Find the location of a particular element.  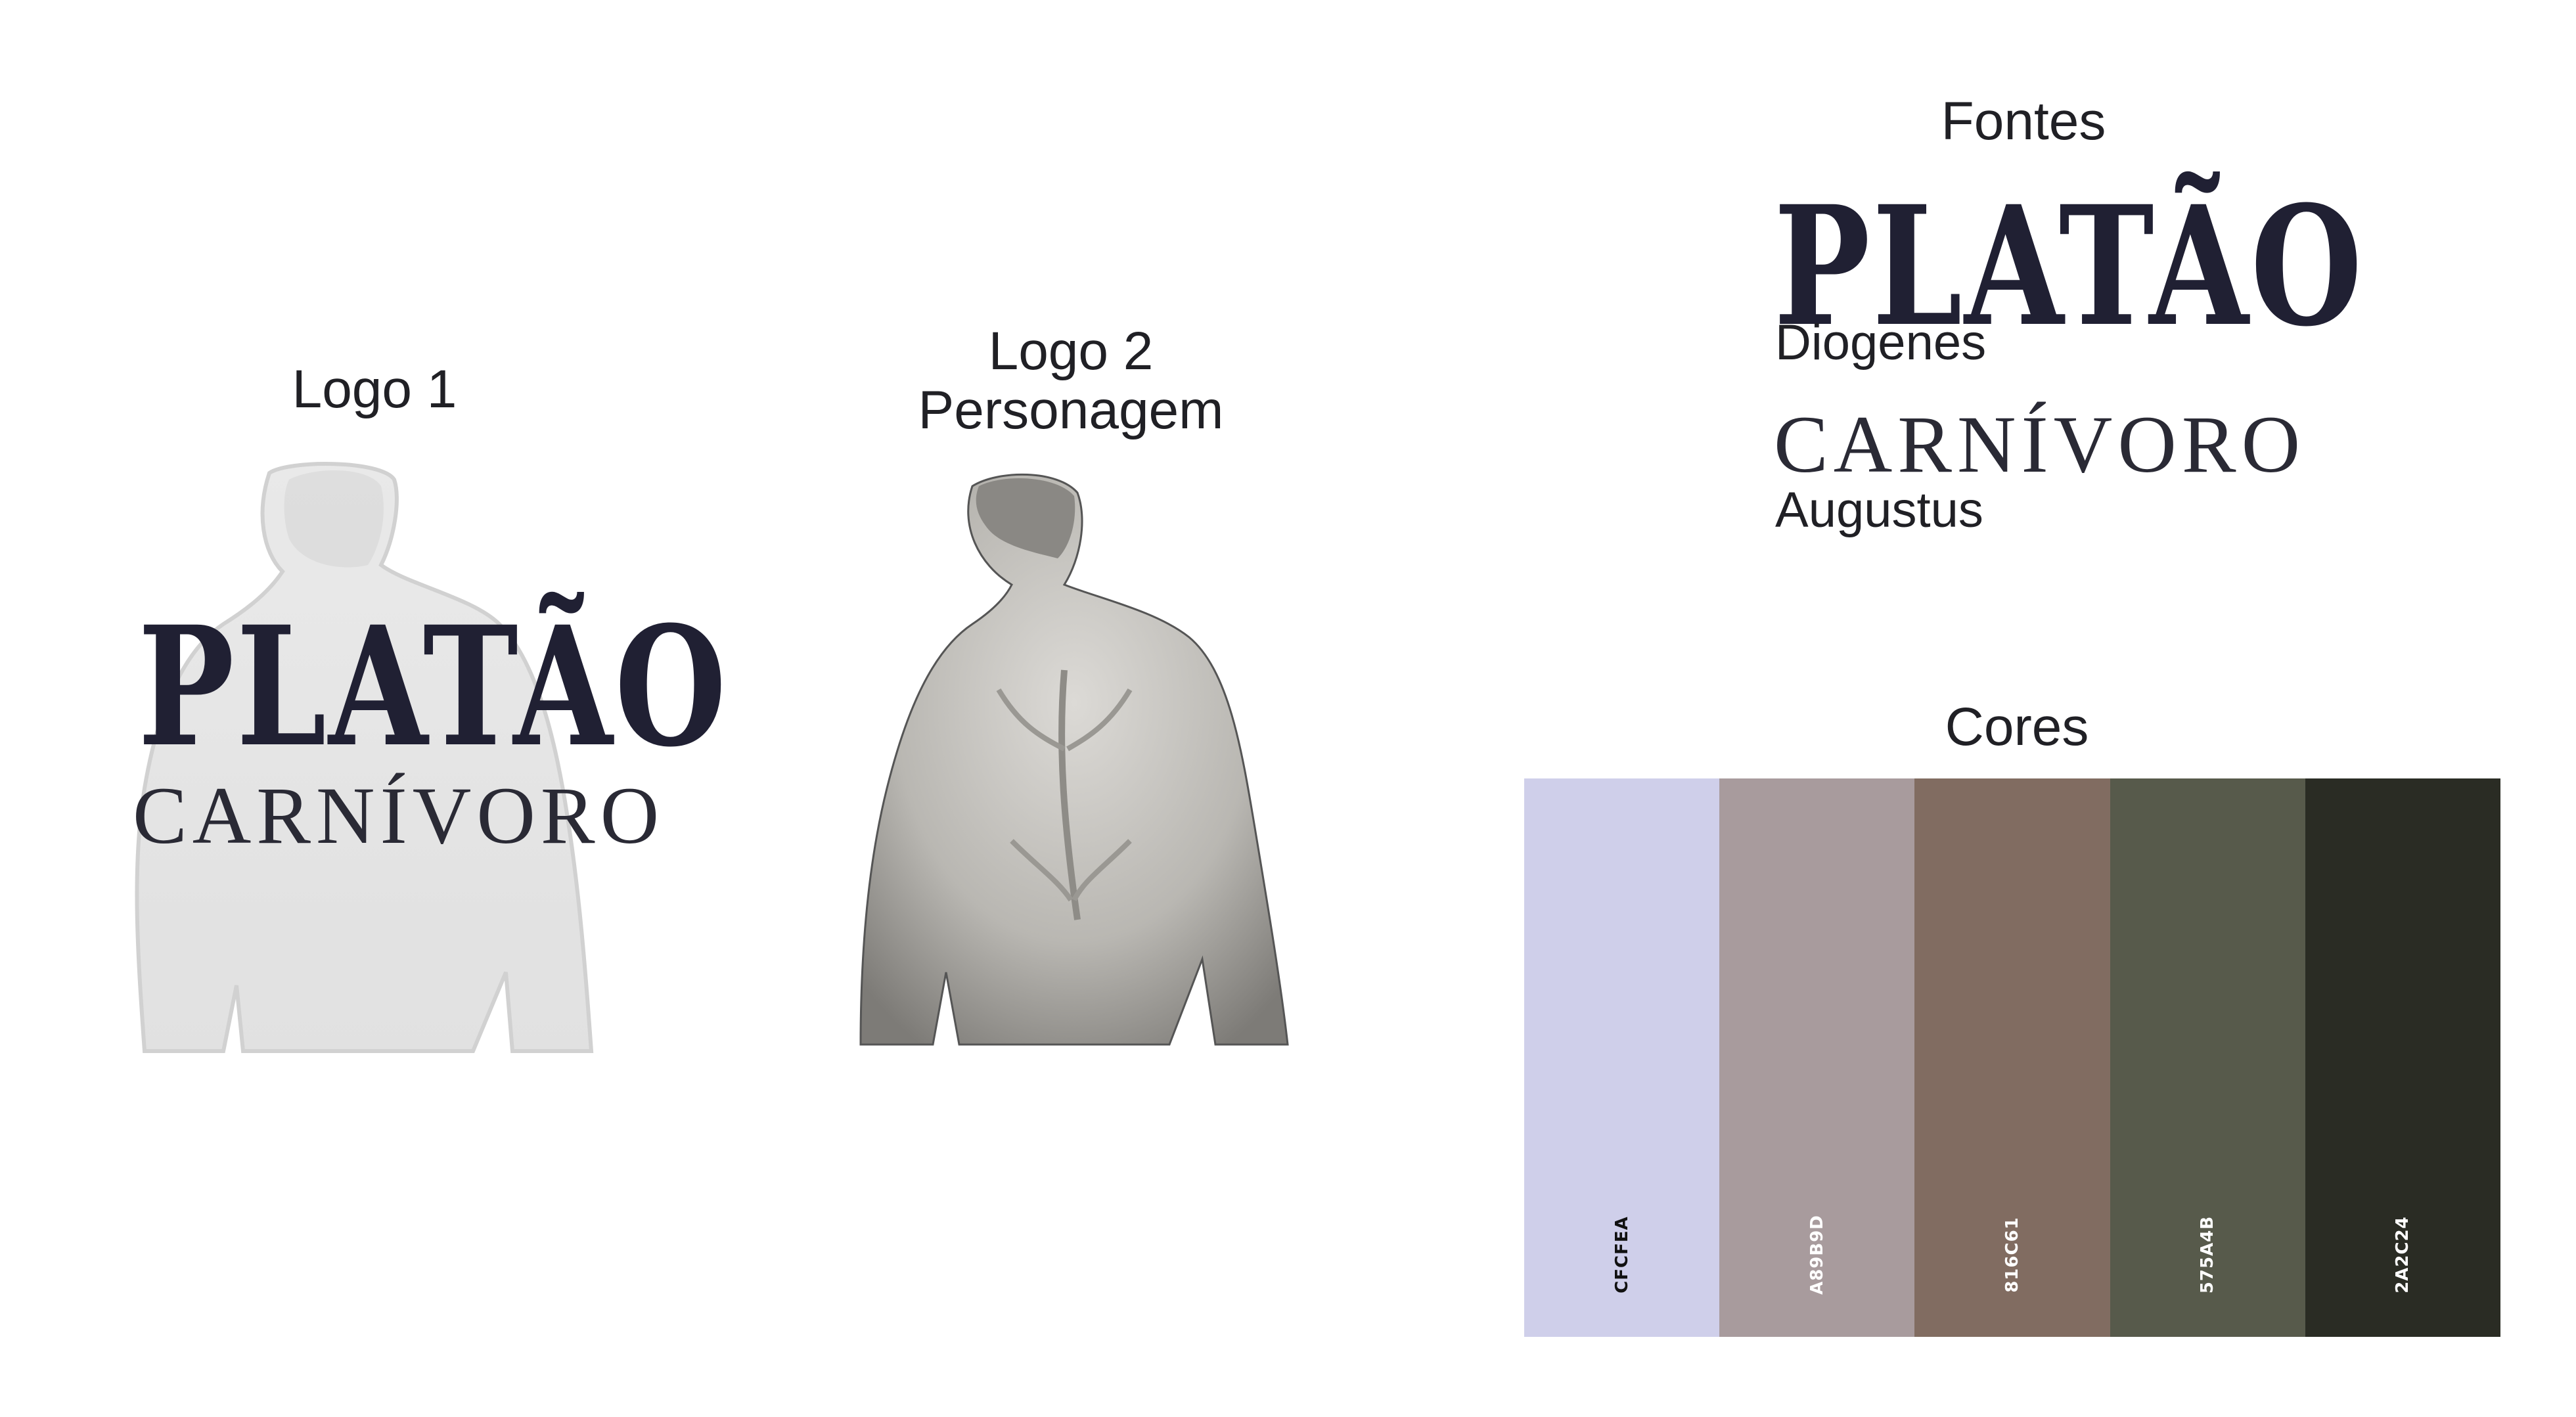

color-swatch: A89B9D is located at coordinates (1817, 1057).